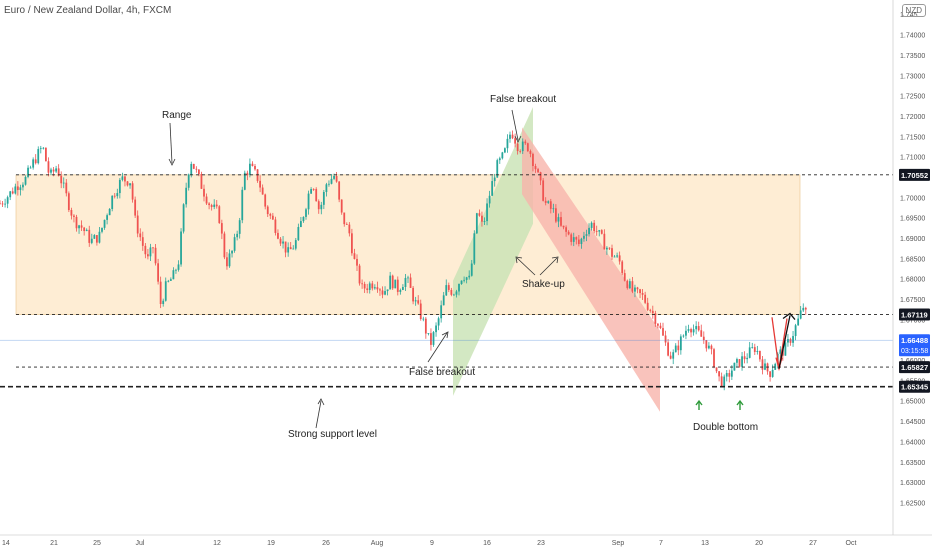 The image size is (932, 555). I want to click on arrowhead-false-breakout-top, so click(518, 139).